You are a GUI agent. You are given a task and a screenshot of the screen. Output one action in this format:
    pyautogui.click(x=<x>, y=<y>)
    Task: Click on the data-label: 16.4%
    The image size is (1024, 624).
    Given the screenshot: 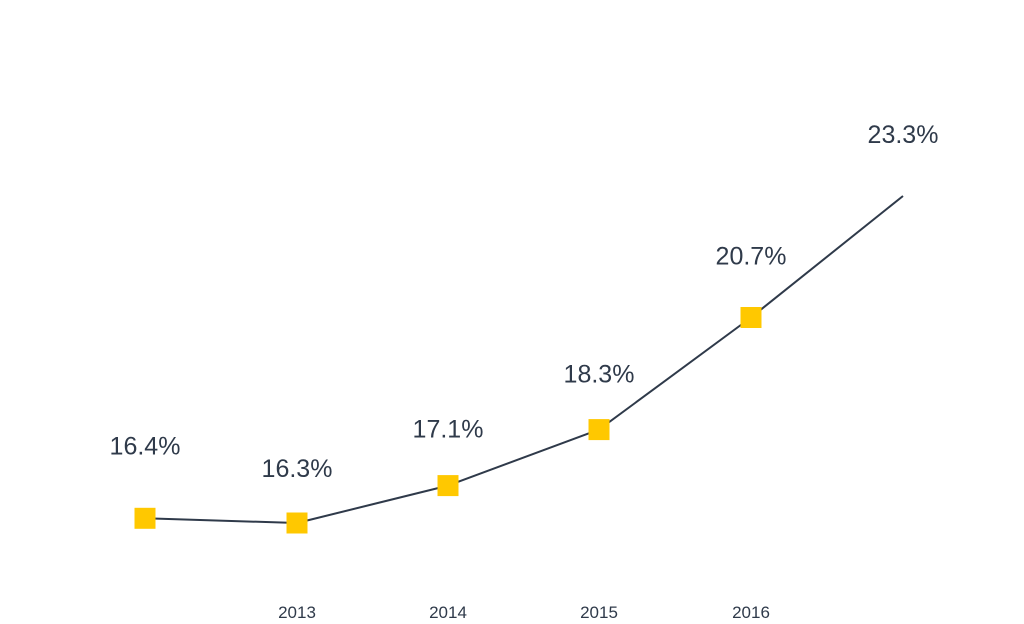 What is the action you would take?
    pyautogui.click(x=145, y=446)
    